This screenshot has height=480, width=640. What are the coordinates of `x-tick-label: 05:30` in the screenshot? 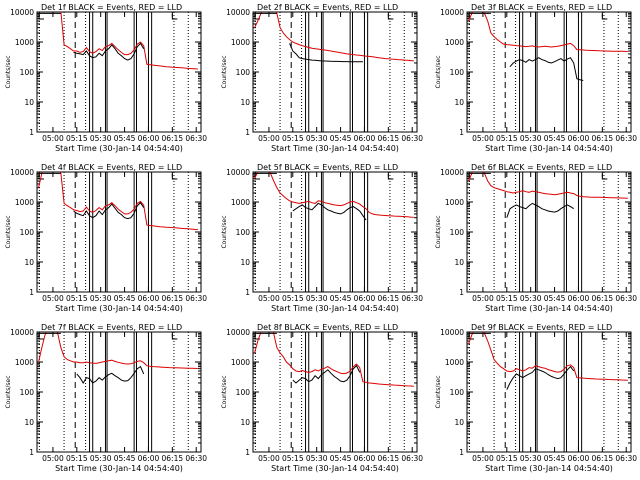 It's located at (531, 298).